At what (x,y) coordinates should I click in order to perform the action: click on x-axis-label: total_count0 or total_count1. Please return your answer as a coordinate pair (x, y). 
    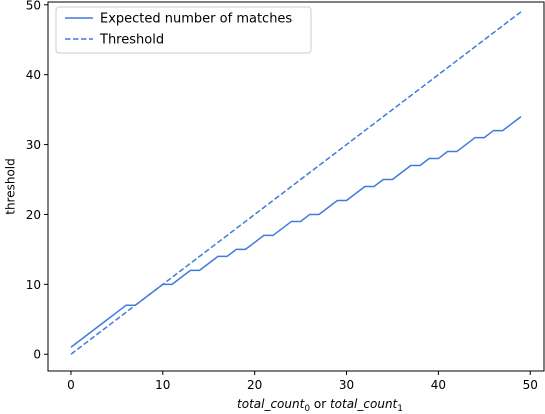
    Looking at the image, I should click on (320, 405).